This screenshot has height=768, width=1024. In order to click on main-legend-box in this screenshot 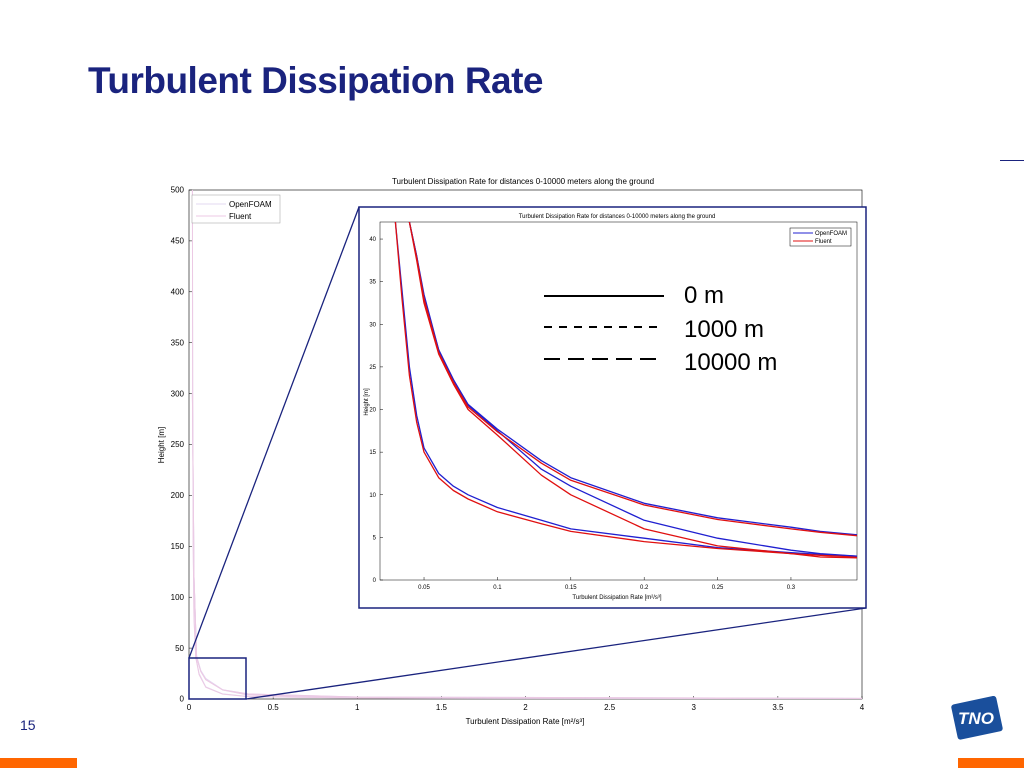, I will do `click(236, 209)`.